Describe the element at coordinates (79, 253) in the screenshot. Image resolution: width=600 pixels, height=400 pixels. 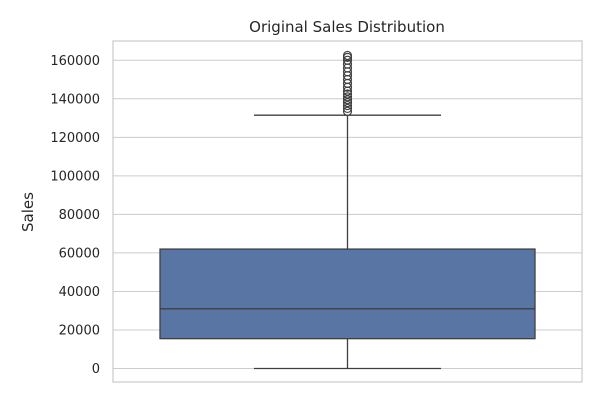
I see `y-tick-label-3: 60000` at that location.